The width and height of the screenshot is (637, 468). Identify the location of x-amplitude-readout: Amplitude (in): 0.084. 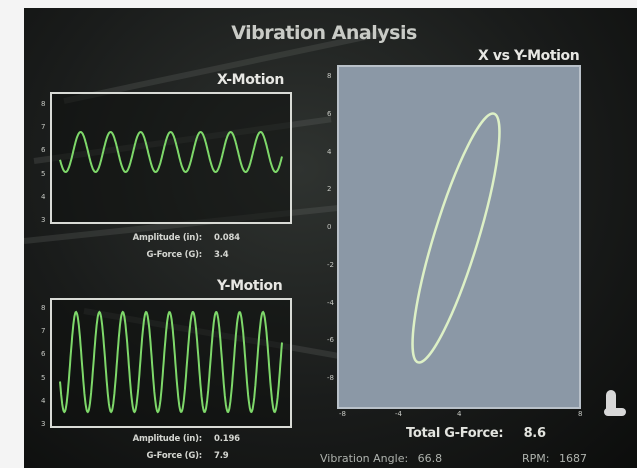
(172, 238).